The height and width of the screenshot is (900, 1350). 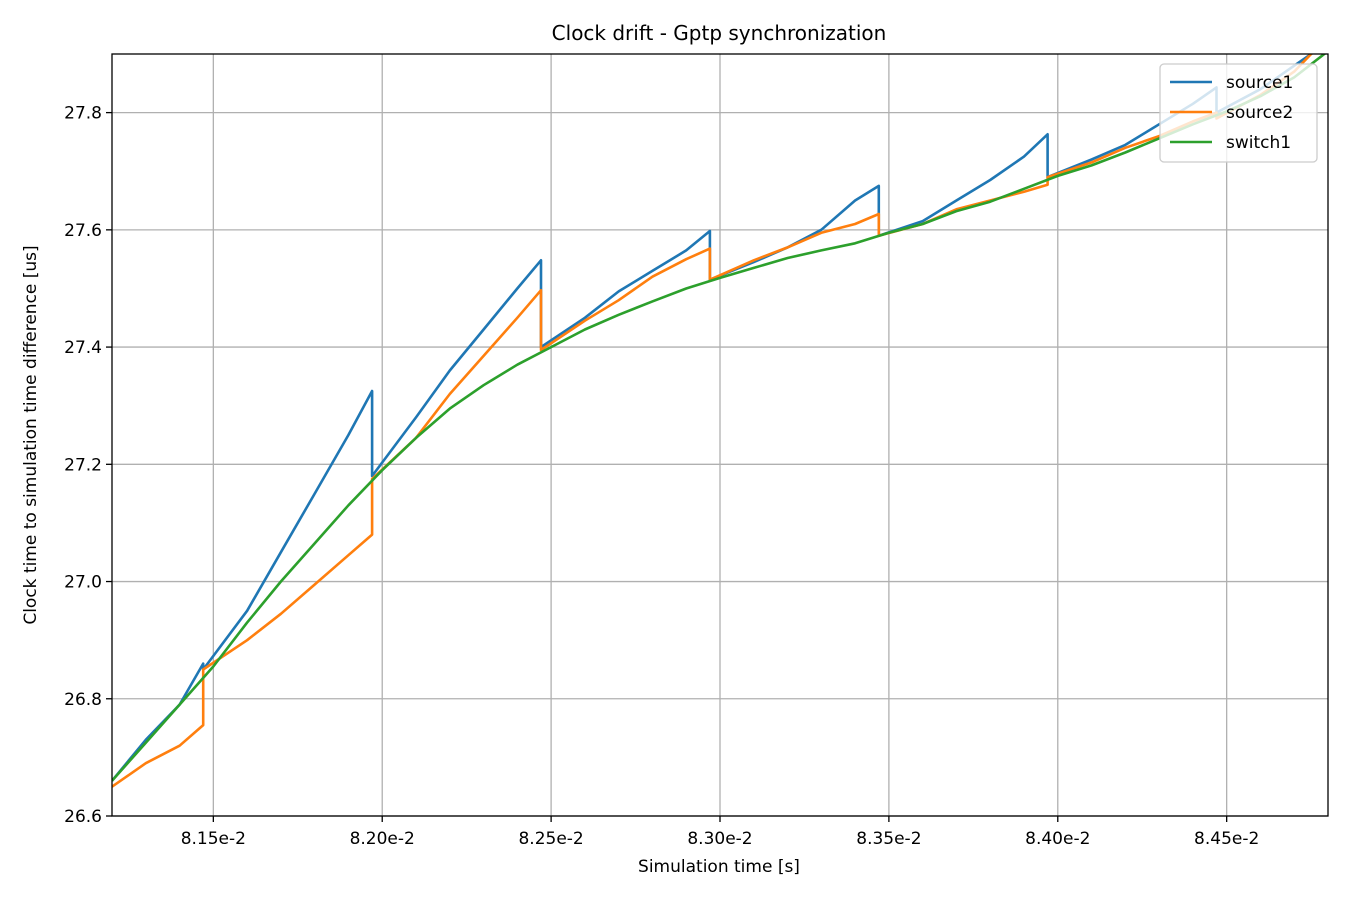 I want to click on chart-title: Clock drift - Gptp synchronization, so click(x=719, y=33).